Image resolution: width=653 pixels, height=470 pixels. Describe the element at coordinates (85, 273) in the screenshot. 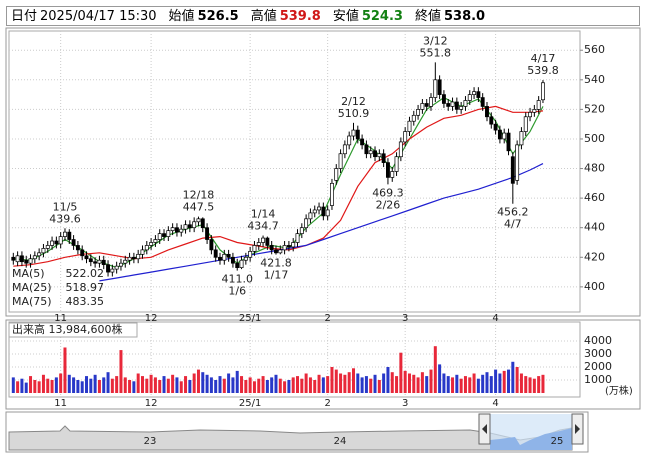

I see `legend-value: 522.02` at that location.